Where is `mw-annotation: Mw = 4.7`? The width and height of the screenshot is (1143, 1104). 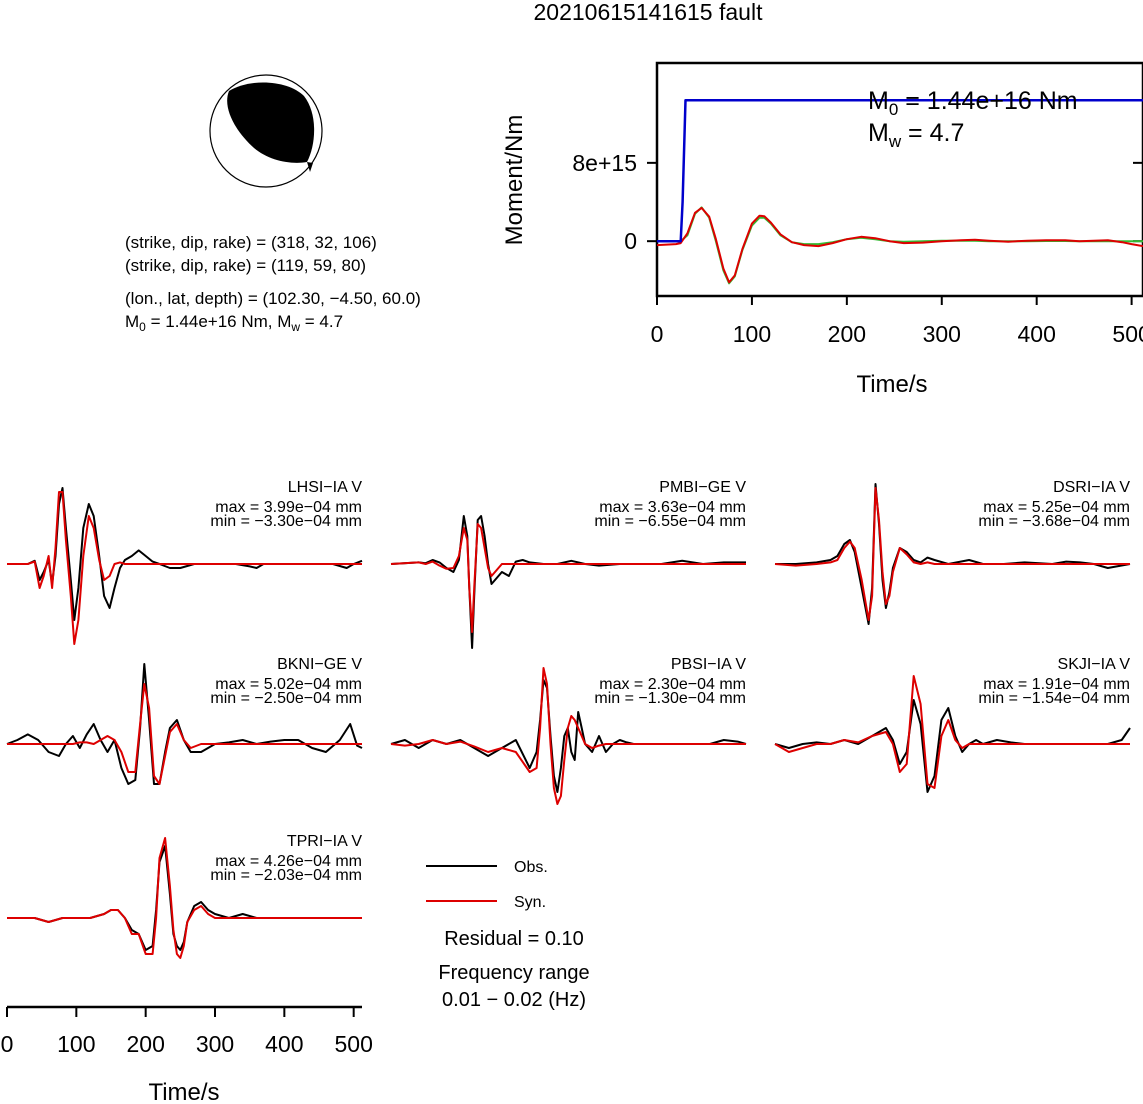 mw-annotation: Mw = 4.7 is located at coordinates (916, 135).